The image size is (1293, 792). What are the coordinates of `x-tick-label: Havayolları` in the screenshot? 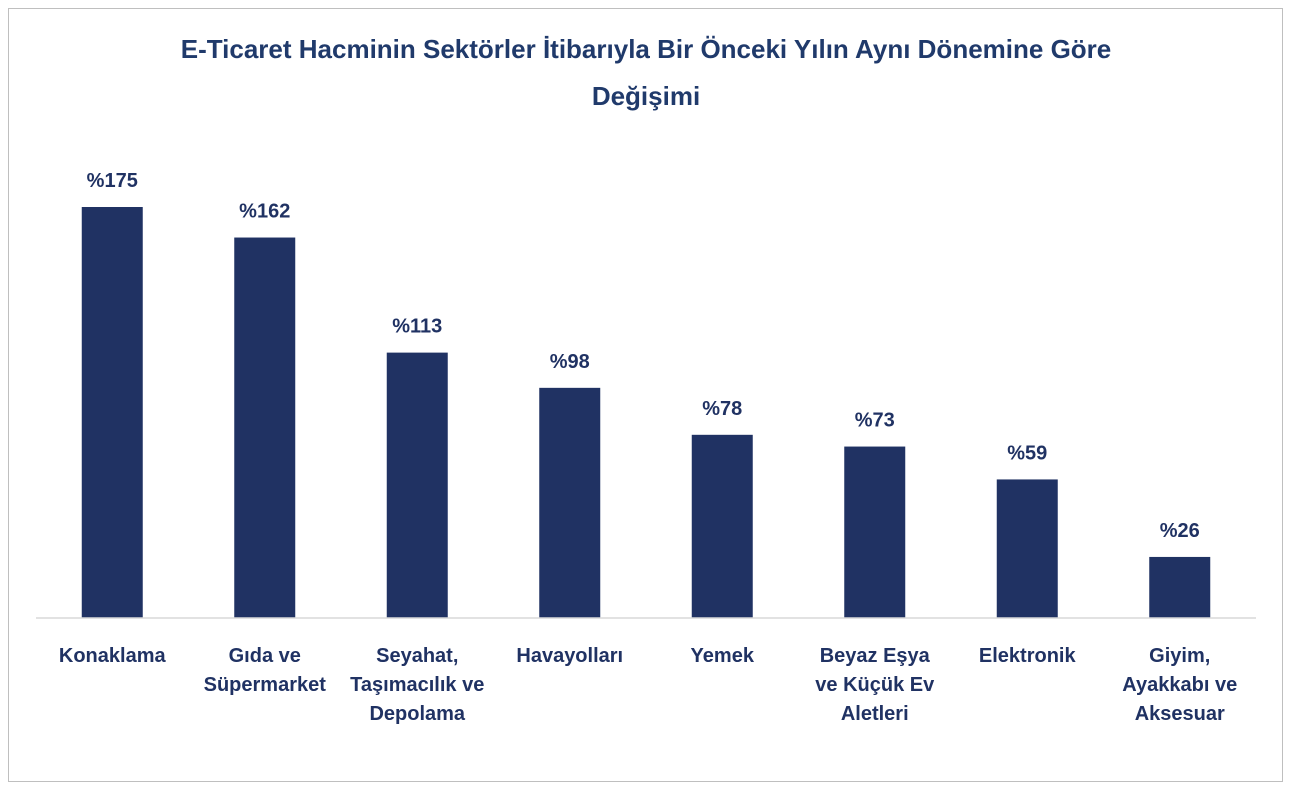 It's located at (570, 656).